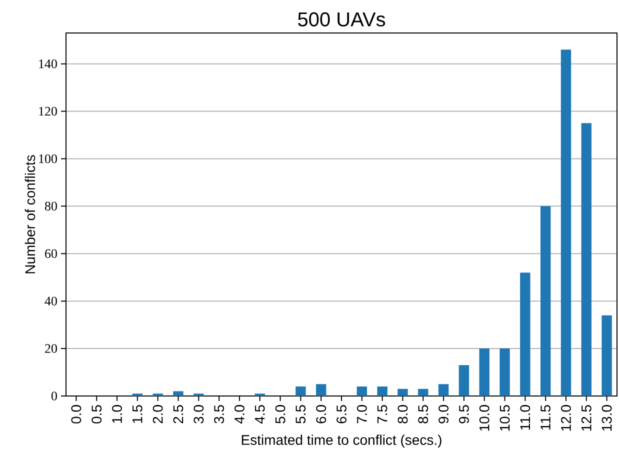  What do you see at coordinates (219, 414) in the screenshot?
I see `x-tick-label: 3.5` at bounding box center [219, 414].